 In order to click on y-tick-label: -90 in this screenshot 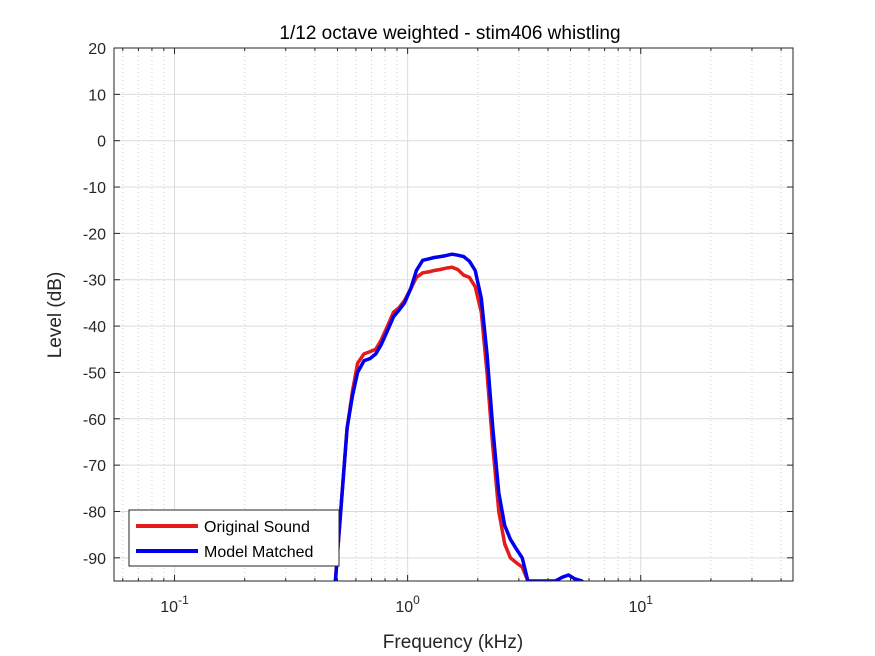, I will do `click(94, 559)`.